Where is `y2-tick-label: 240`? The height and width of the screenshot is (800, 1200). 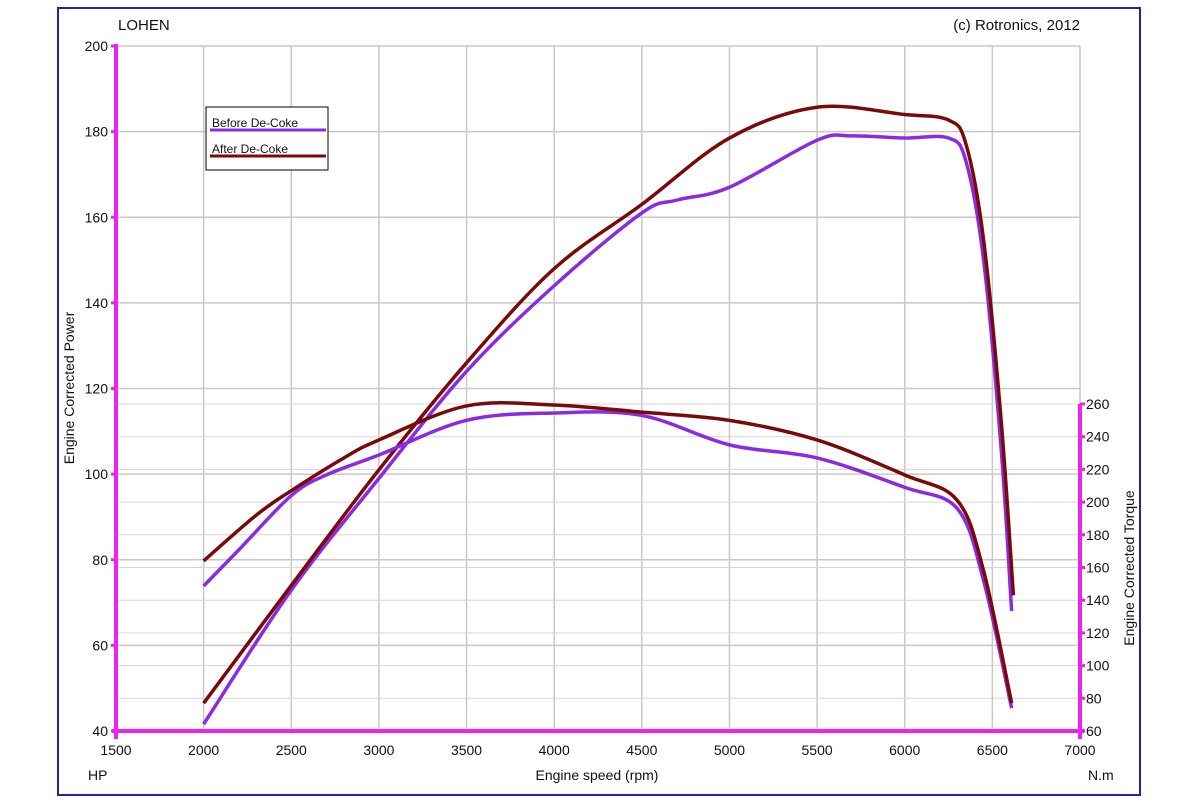 y2-tick-label: 240 is located at coordinates (1098, 437).